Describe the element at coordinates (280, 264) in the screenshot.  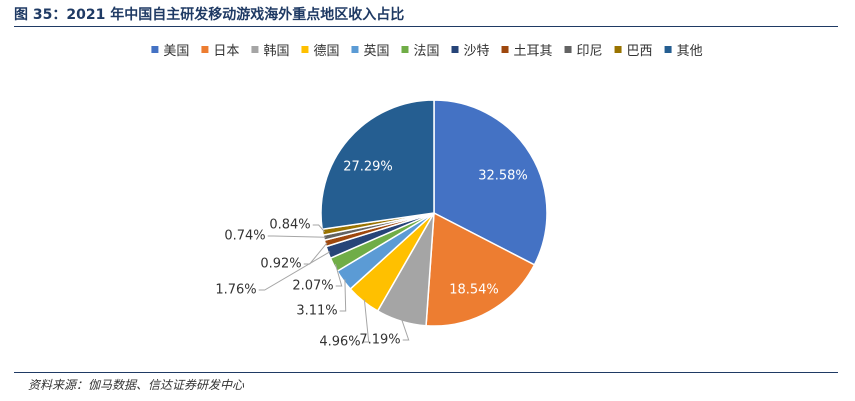
I see `data-label: 0.92%` at that location.